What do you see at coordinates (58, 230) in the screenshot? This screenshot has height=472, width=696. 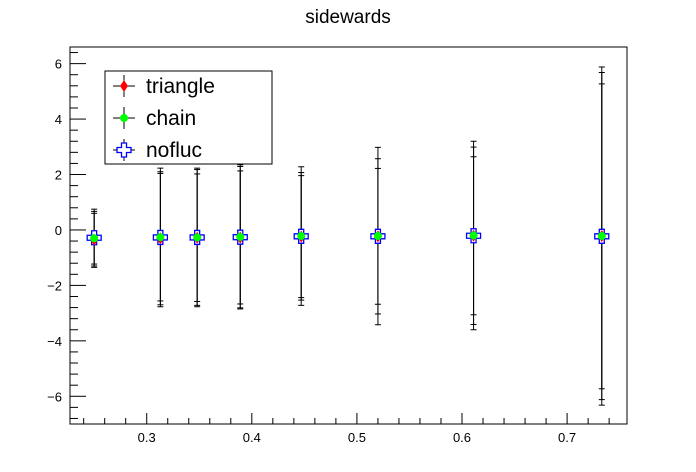 I see `y-tick-label: 0` at bounding box center [58, 230].